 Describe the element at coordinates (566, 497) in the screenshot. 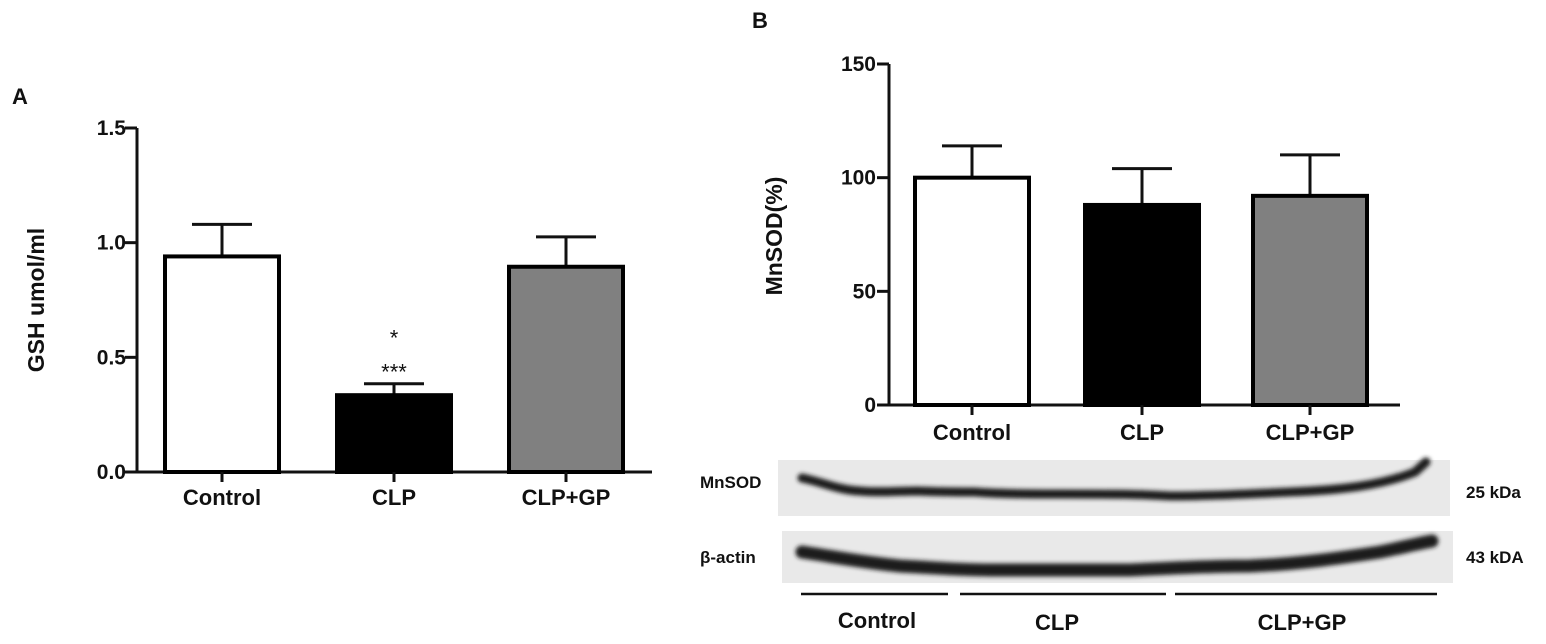

I see `x-category-label-a: CLP+GP` at that location.